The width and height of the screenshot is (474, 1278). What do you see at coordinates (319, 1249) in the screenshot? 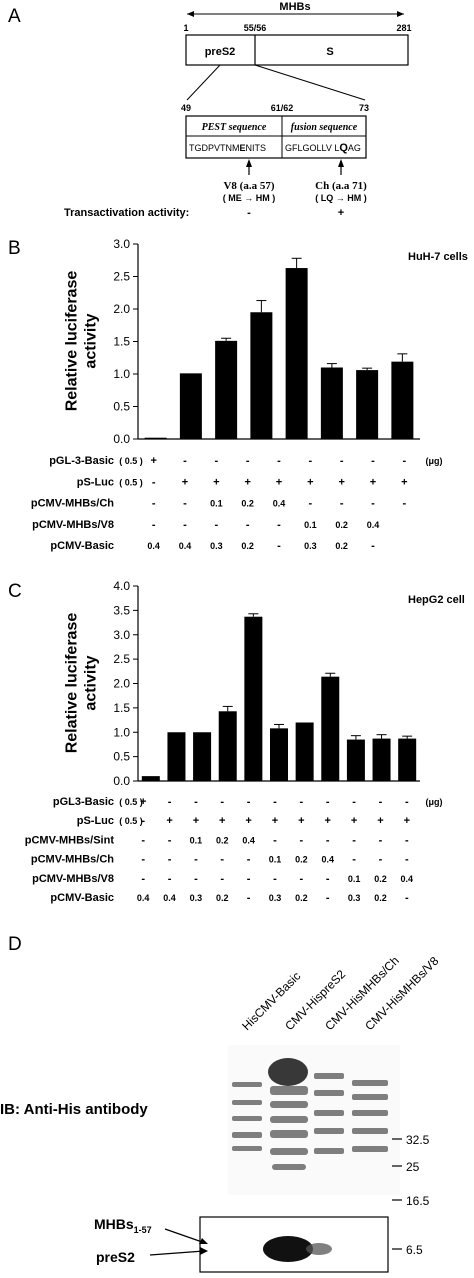
I see `pres2-band-weak` at bounding box center [319, 1249].